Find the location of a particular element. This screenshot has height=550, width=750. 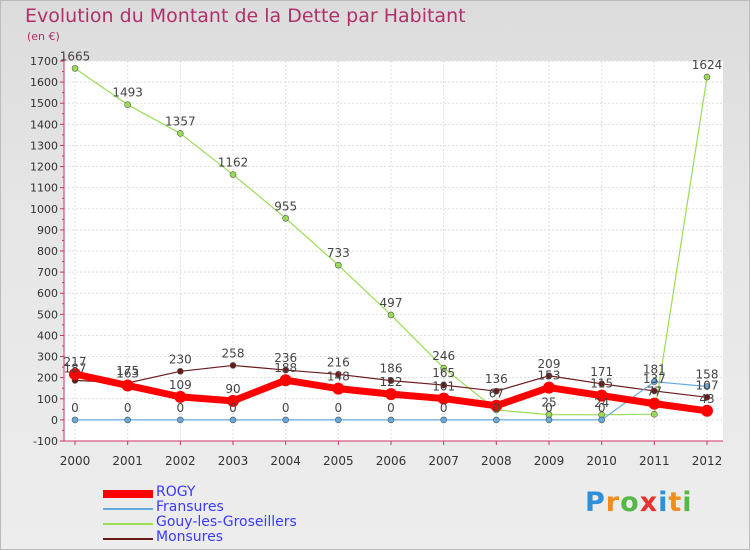

logo-letter: P is located at coordinates (595, 502).